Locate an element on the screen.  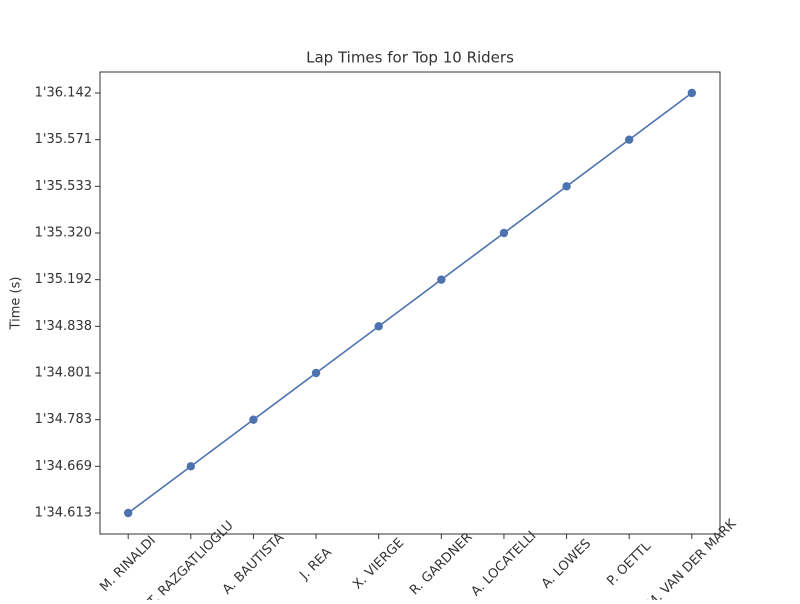
x-tick-label: X. VIERGE is located at coordinates (378, 564).